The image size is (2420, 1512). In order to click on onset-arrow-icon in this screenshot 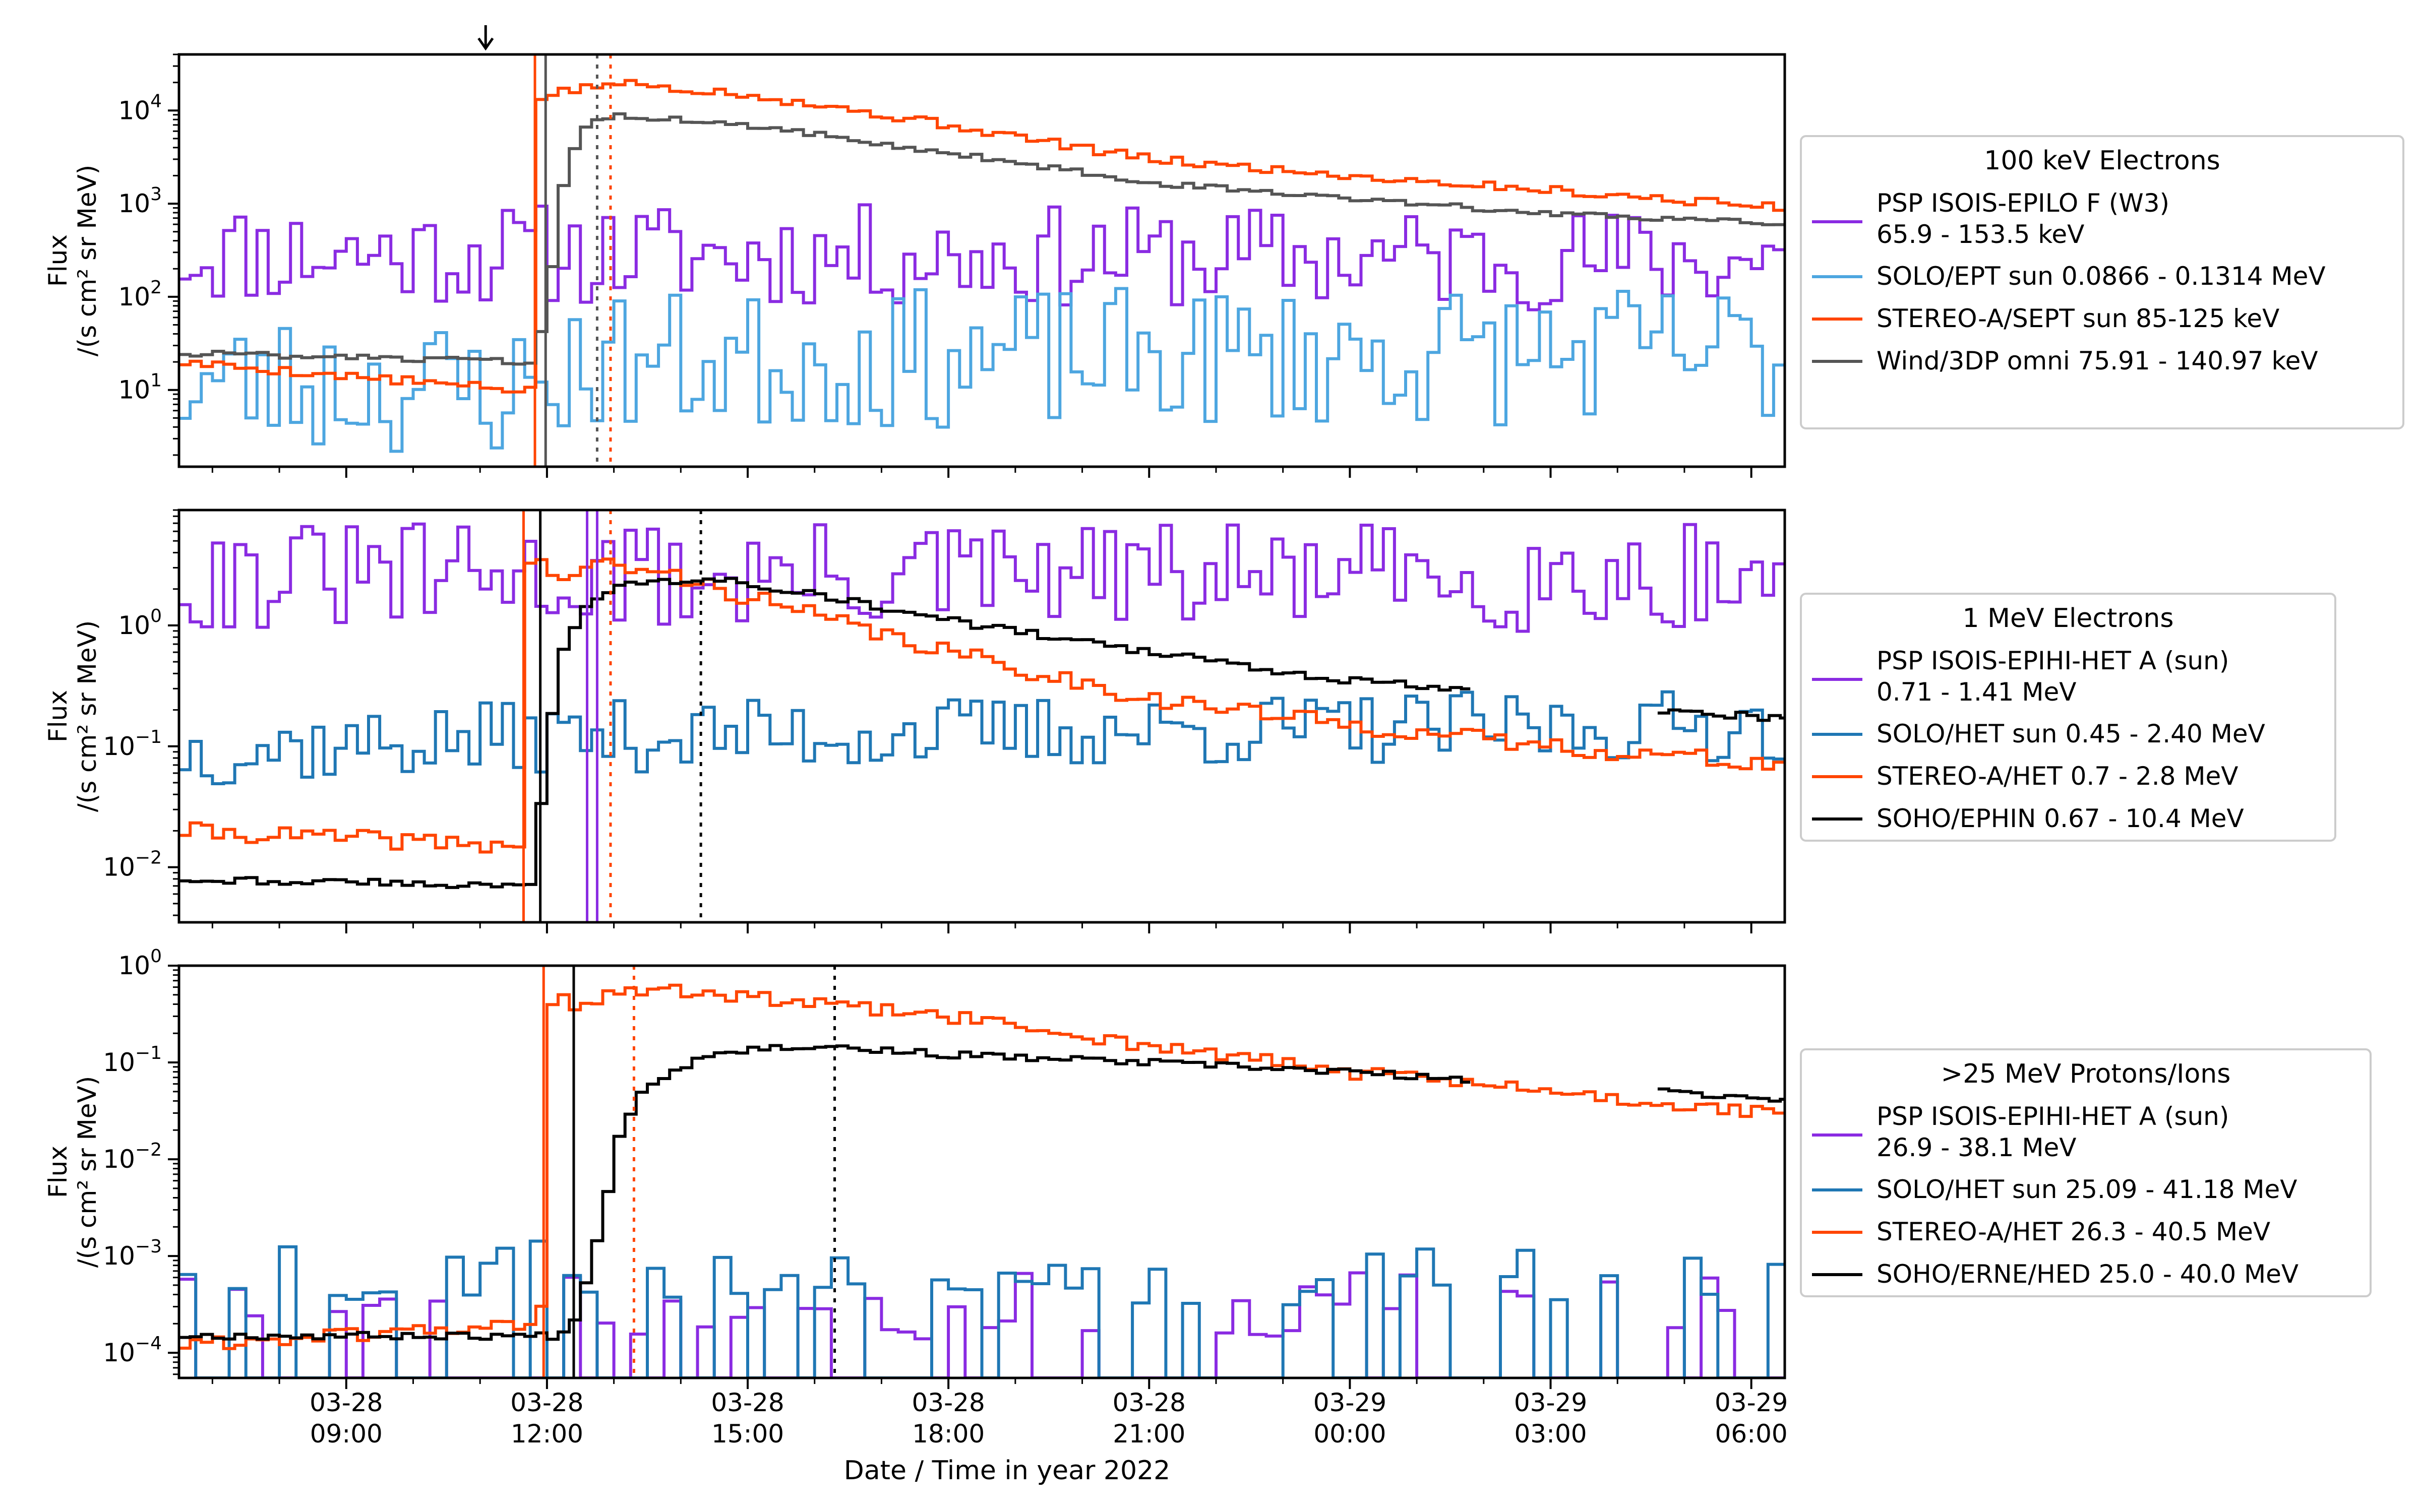, I will do `click(485, 38)`.